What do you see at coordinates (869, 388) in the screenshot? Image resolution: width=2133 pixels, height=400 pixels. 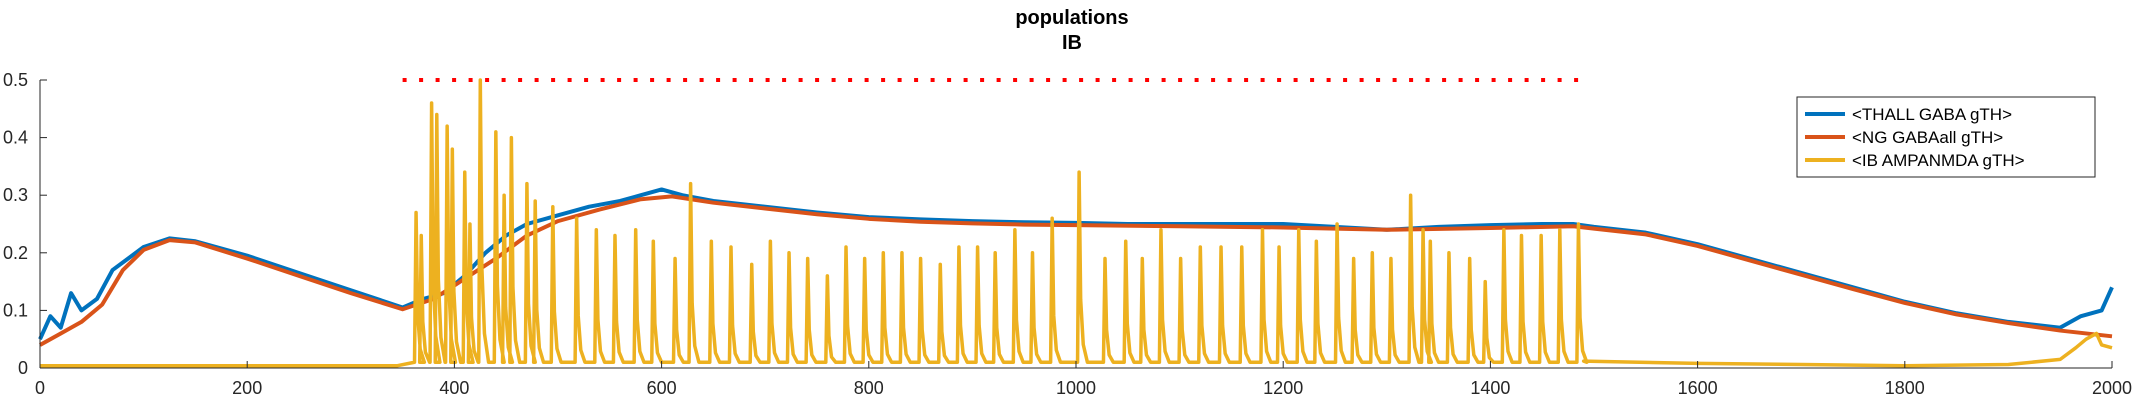 I see `x-tick-label: 800` at bounding box center [869, 388].